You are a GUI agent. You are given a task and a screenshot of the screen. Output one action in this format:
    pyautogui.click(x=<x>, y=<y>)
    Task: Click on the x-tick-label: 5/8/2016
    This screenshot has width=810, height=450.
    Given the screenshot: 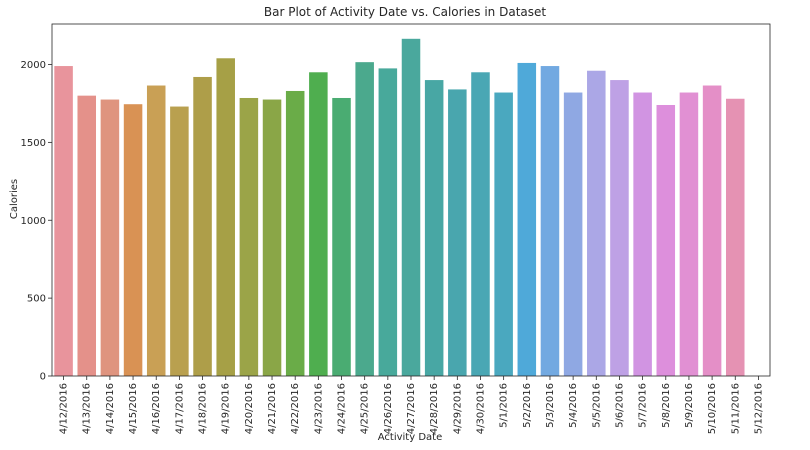 What is the action you would take?
    pyautogui.click(x=666, y=405)
    